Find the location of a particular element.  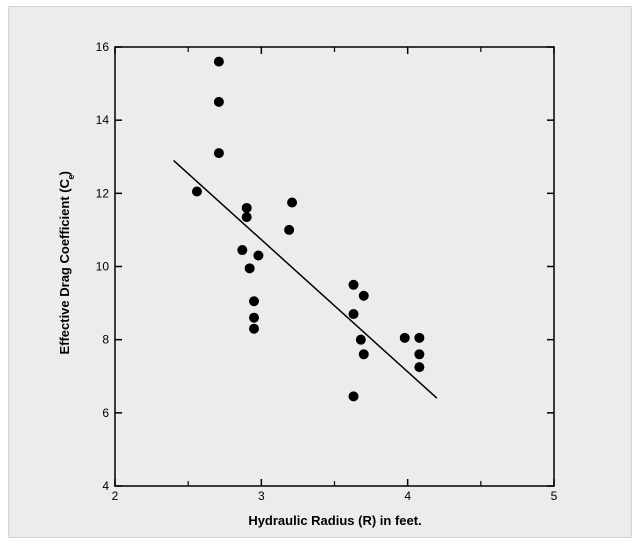

y-axis-title-text: Effective Drag Coefficient (C ) is located at coordinates (64, 262).